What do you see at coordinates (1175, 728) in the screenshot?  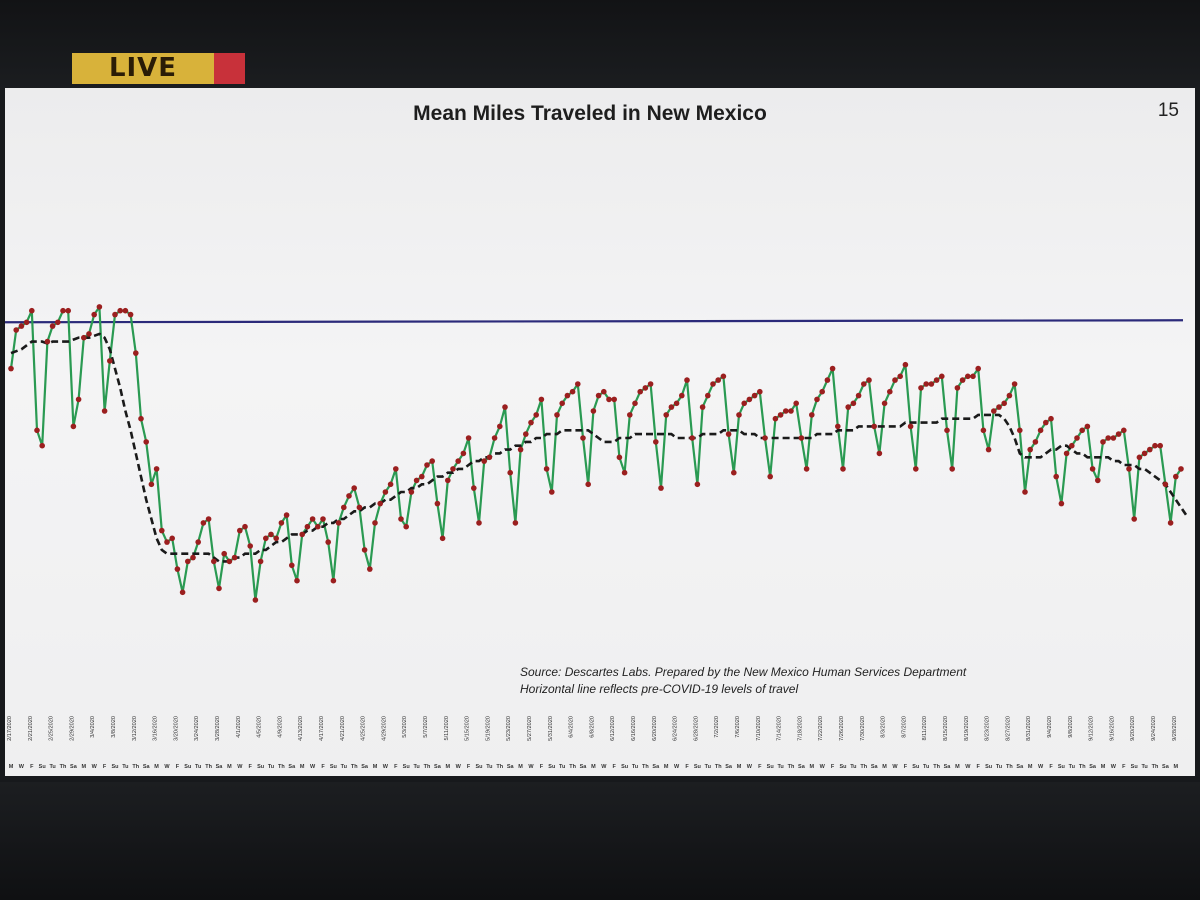 I see `x-tick-label: 9/28/2020` at bounding box center [1175, 728].